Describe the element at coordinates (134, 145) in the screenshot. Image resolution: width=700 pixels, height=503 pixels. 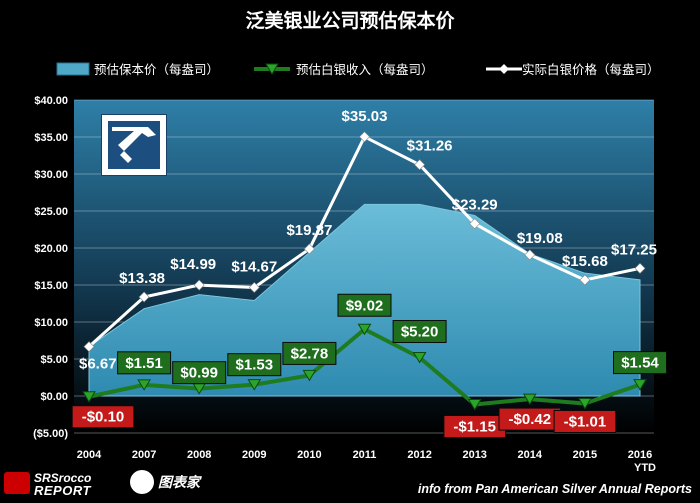
I see `company-logo` at that location.